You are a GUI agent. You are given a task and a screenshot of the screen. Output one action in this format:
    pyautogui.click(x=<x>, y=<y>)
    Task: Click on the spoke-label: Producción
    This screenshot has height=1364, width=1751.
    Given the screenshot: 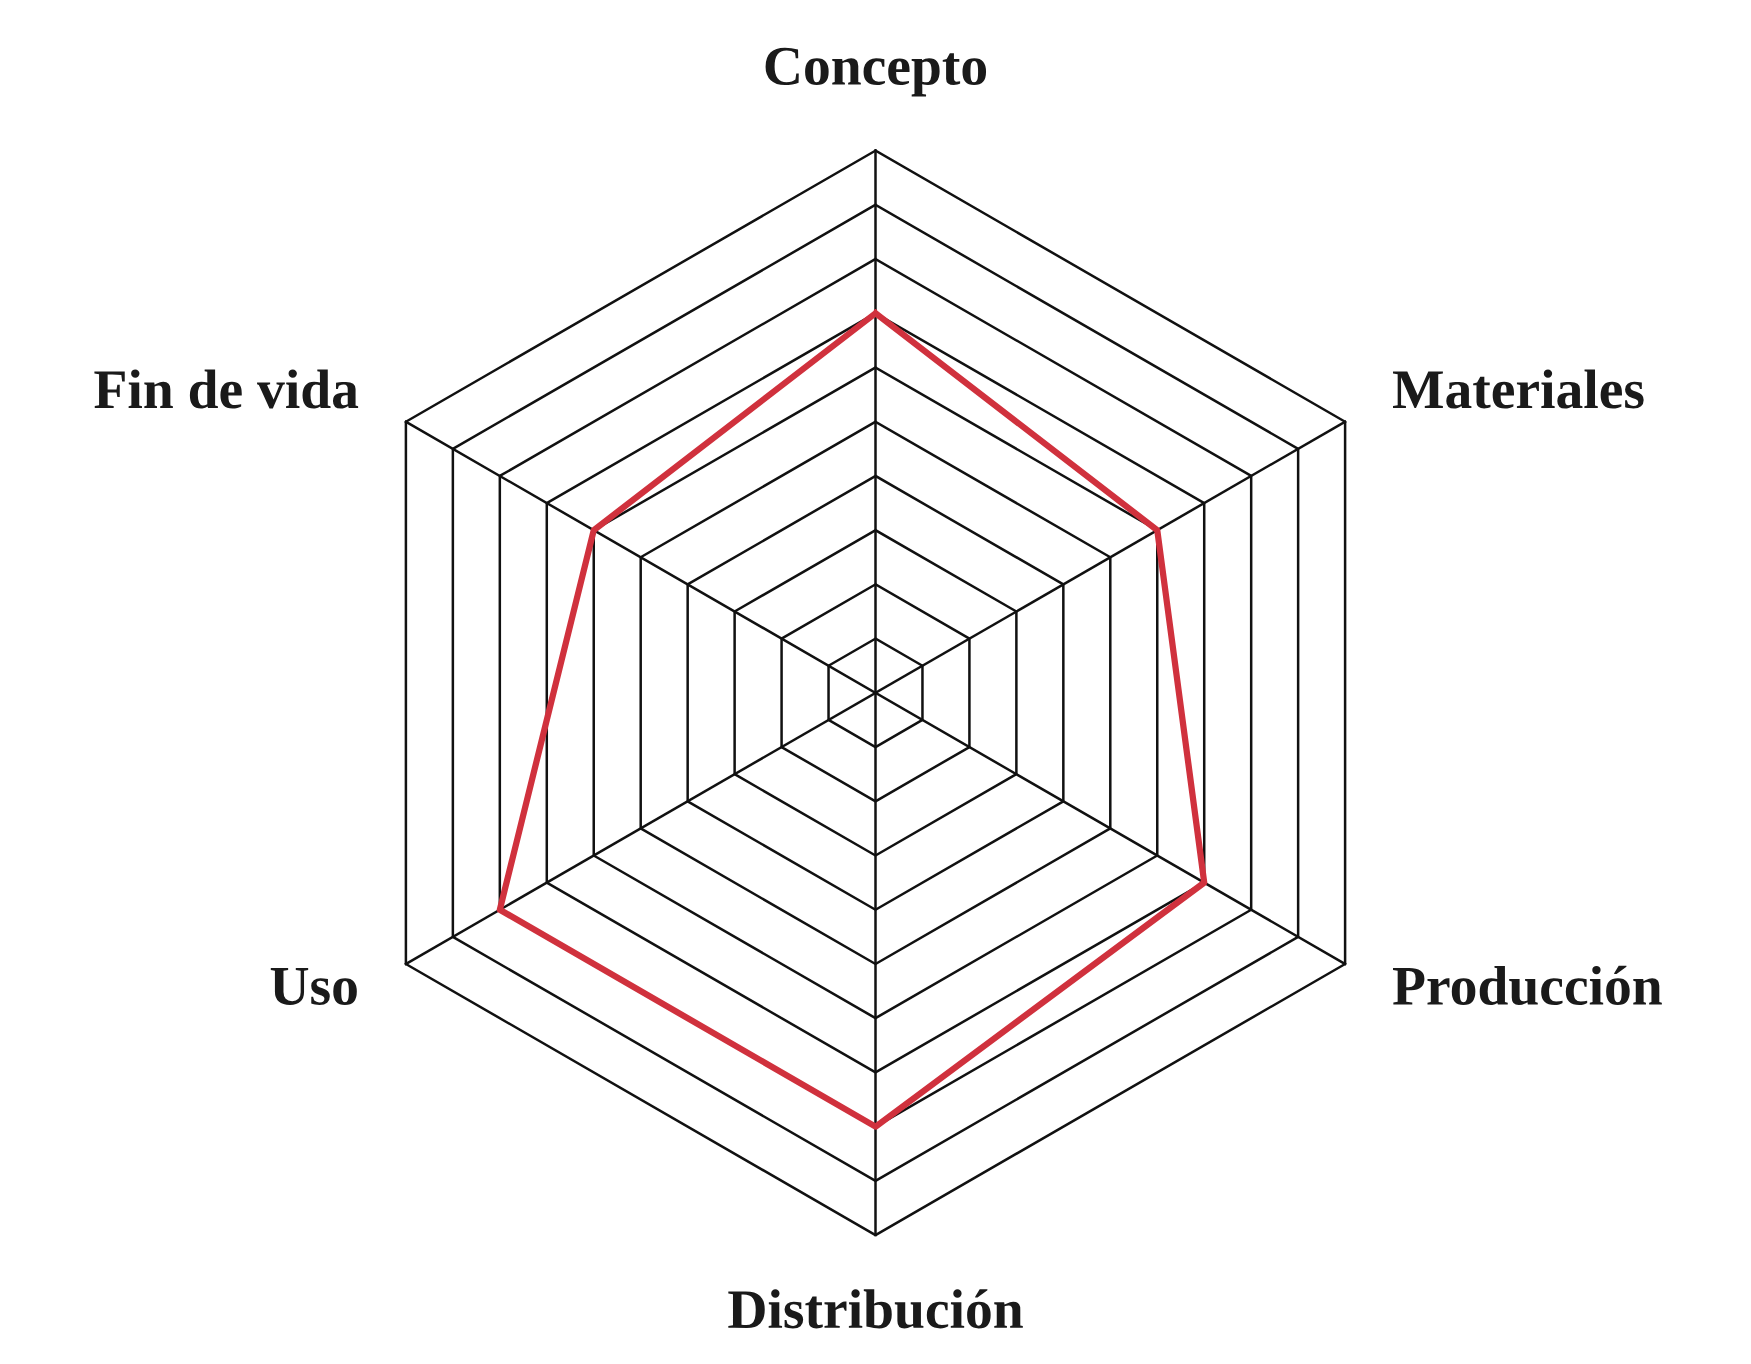 What is the action you would take?
    pyautogui.click(x=1527, y=985)
    